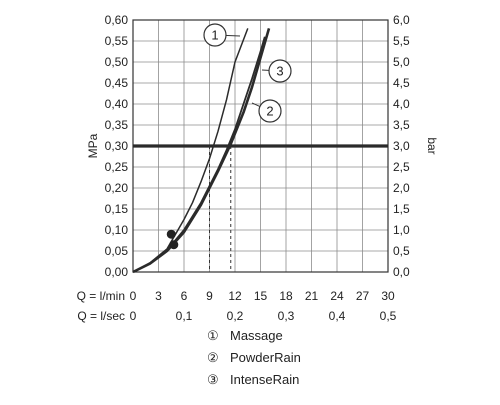  What do you see at coordinates (213, 357) in the screenshot?
I see `legend-symbol: ②` at bounding box center [213, 357].